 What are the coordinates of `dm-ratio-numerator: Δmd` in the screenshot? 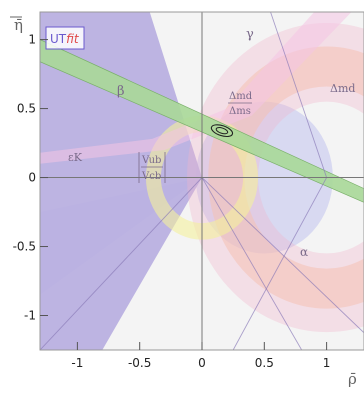 It's located at (241, 96).